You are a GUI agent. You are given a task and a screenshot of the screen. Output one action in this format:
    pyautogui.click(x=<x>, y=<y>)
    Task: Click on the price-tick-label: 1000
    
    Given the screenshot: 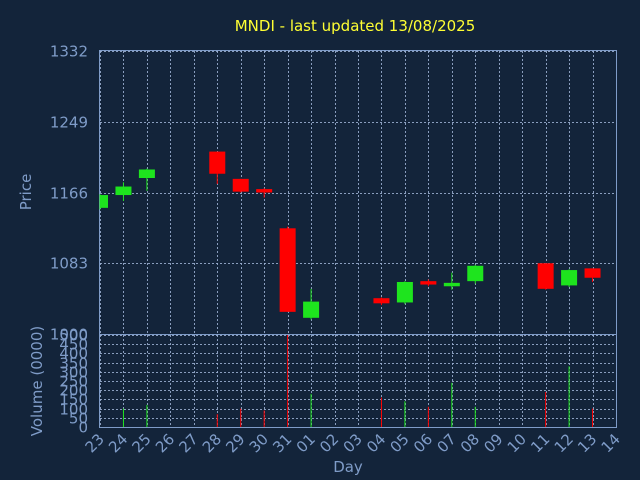 What is the action you would take?
    pyautogui.click(x=69, y=335)
    